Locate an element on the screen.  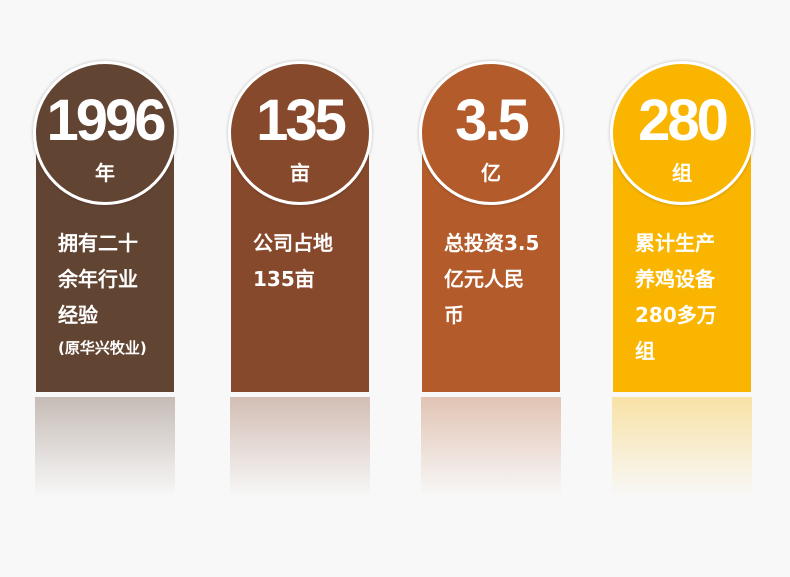
stat-description: 公司占地 135亩 is located at coordinates (308, 261).